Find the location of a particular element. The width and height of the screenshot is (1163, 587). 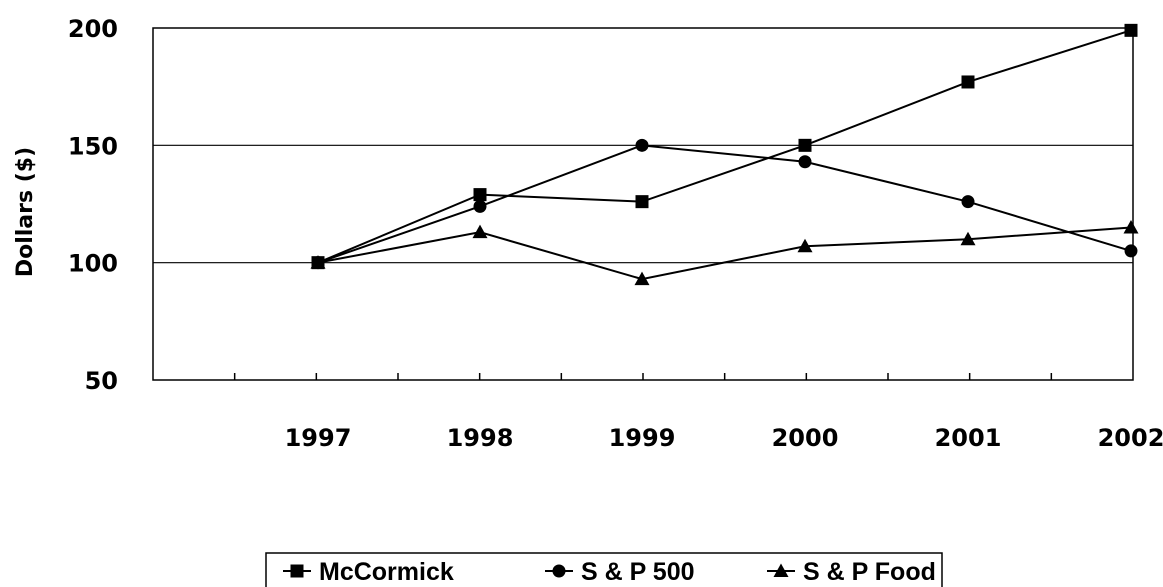

legend-label-s-p-500: S & P 500 is located at coordinates (638, 572).